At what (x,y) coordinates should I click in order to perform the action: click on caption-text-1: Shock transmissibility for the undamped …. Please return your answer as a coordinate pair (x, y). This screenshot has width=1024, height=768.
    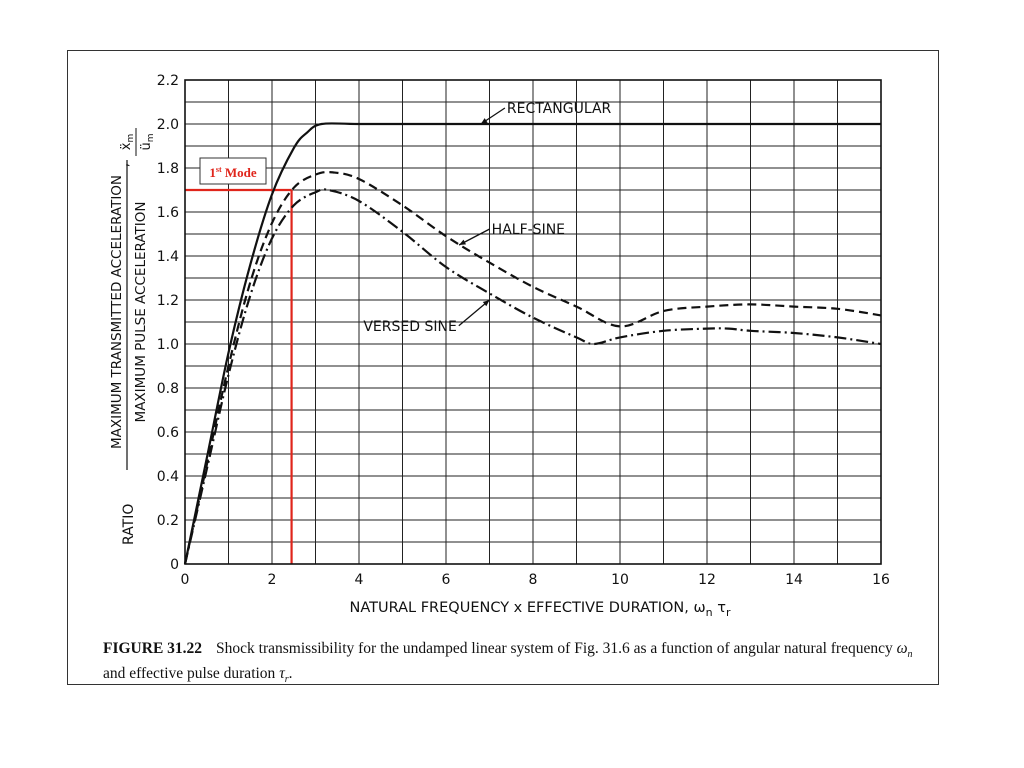
    Looking at the image, I should click on (556, 648).